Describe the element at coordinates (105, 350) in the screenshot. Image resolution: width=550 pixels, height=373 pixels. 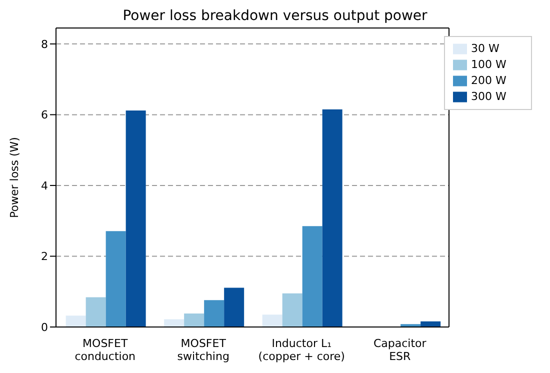
I see `x-tick-label: MOSFET conduction` at that location.